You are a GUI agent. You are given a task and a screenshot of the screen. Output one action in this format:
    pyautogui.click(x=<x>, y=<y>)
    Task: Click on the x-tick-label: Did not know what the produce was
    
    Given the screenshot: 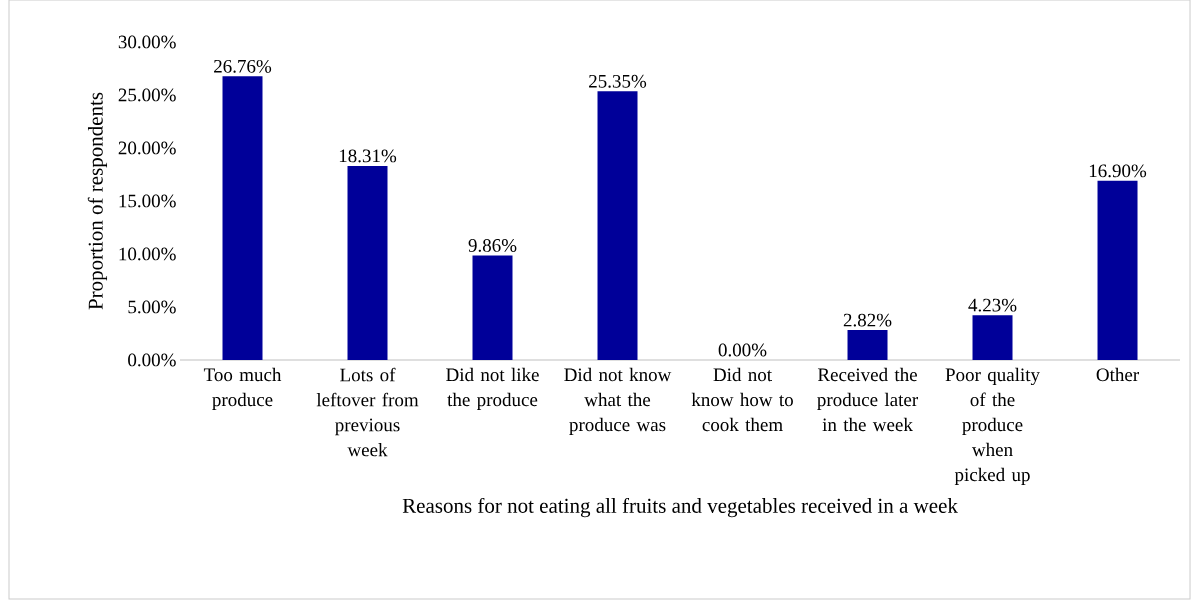 What is the action you would take?
    pyautogui.click(x=618, y=401)
    